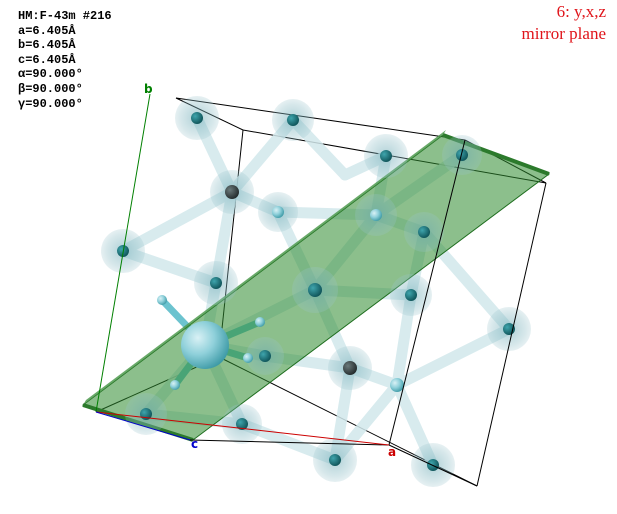 This screenshot has width=617, height=514. I want to click on cell-c: c=6.405Å, so click(47, 59).